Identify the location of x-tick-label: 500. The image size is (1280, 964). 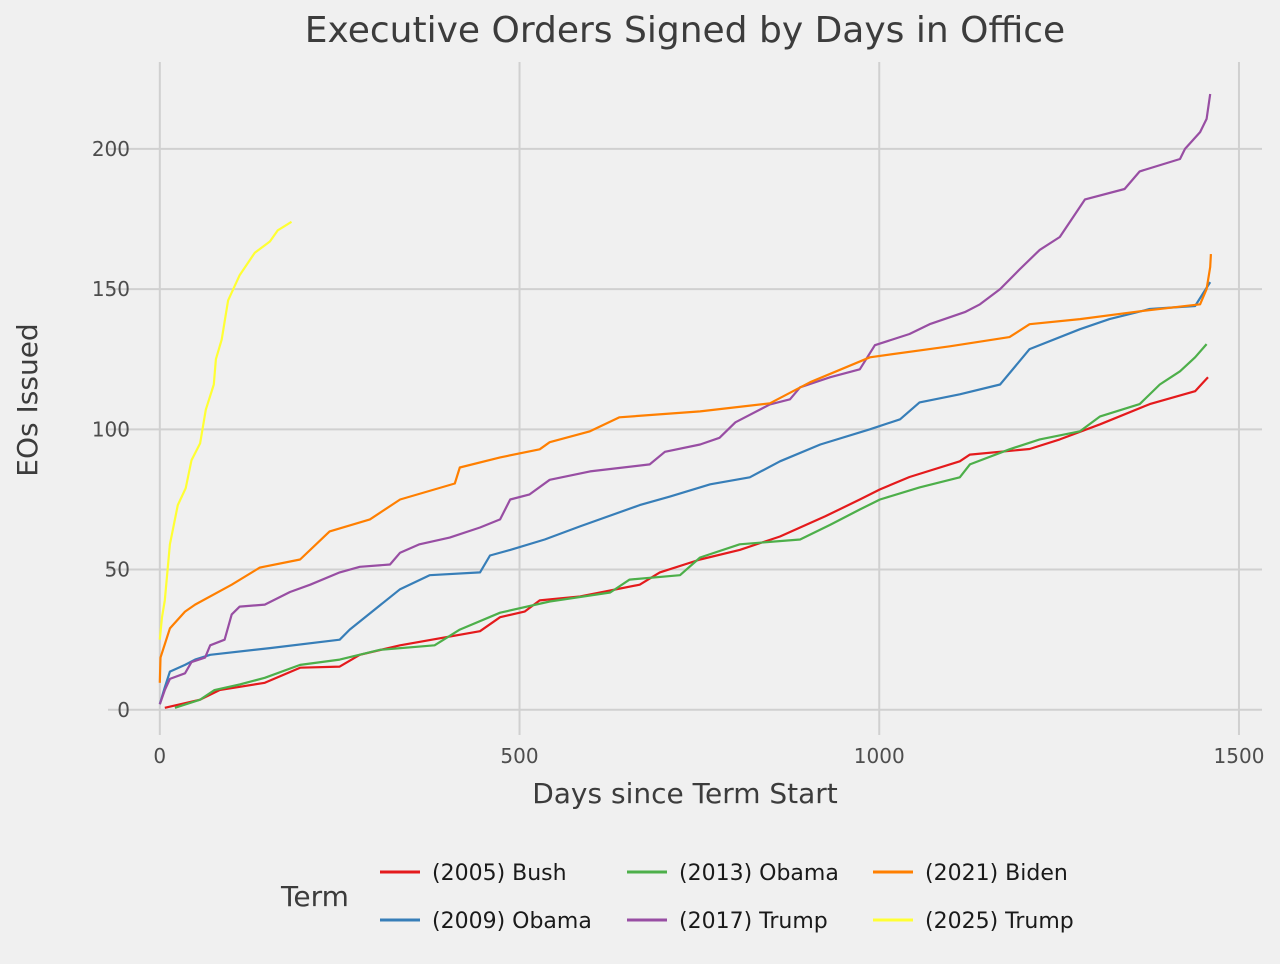
(519, 756).